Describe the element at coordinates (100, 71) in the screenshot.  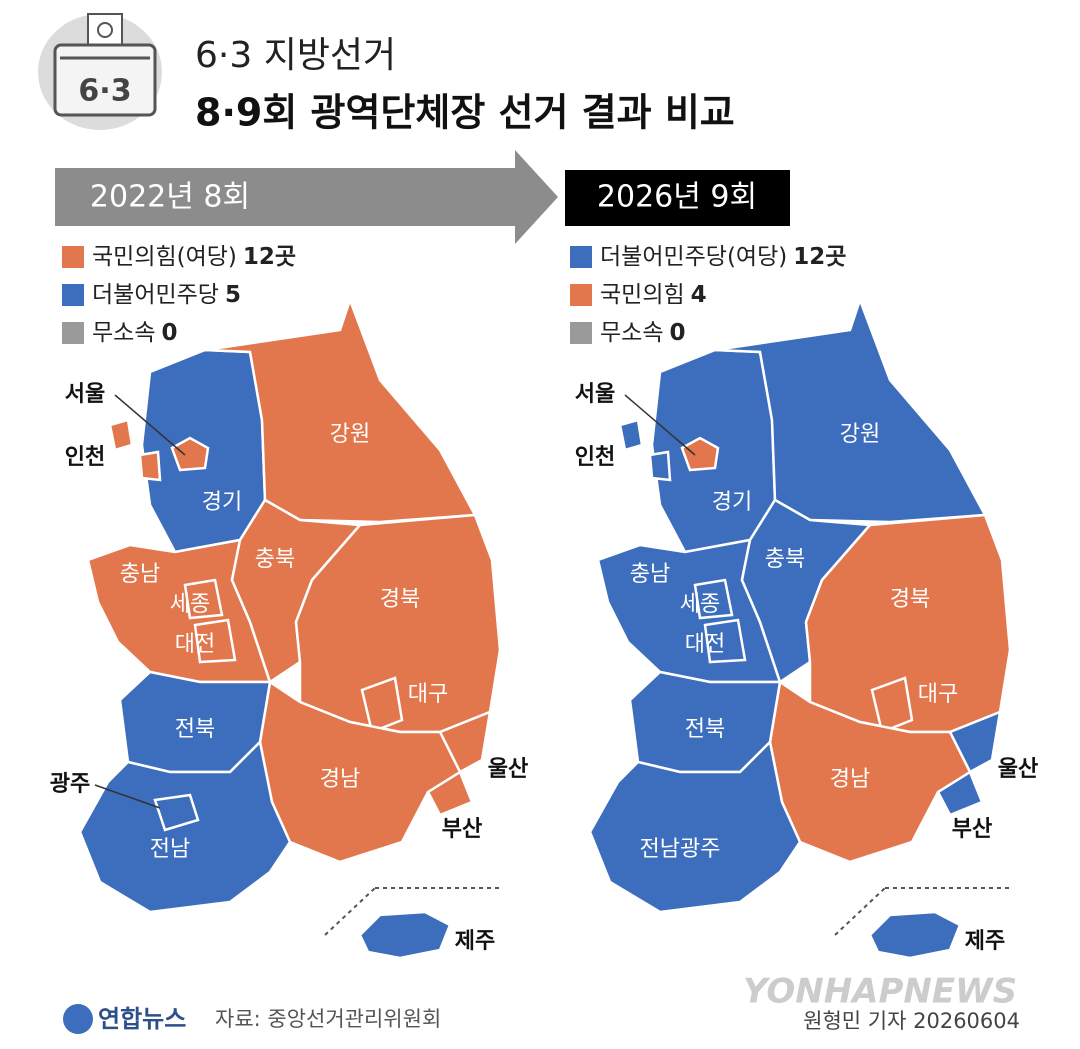
I see `ballot-icon: 6·3` at that location.